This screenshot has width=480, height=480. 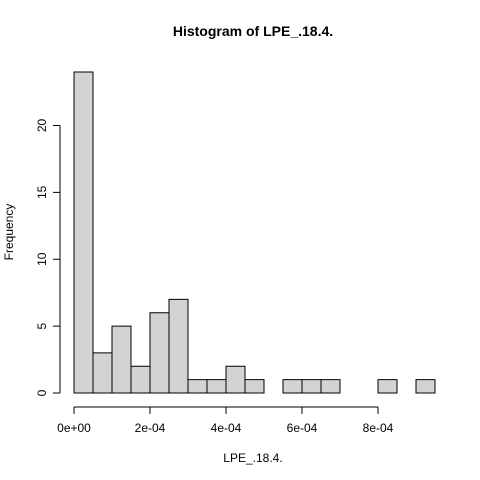 What do you see at coordinates (225, 420) in the screenshot?
I see `x-axis: 0e+00 2e-04 4e-04 6e-04 8e-04` at bounding box center [225, 420].